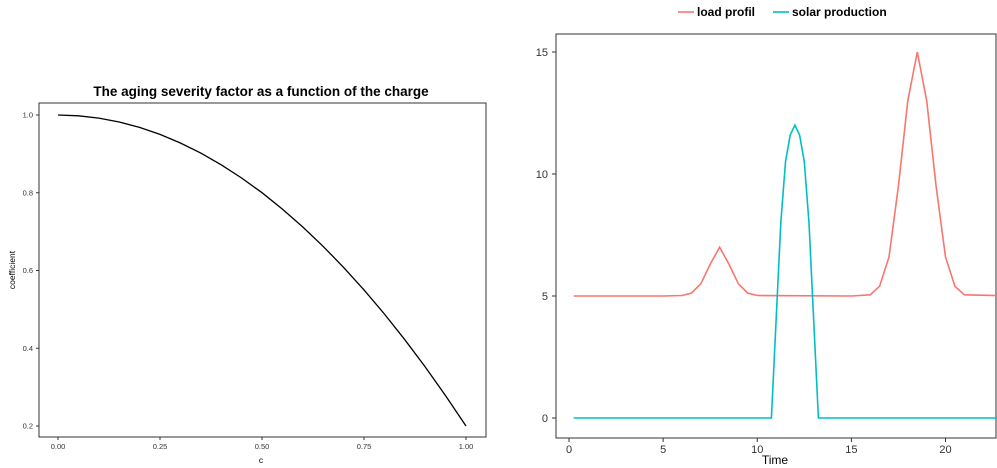 Image resolution: width=997 pixels, height=468 pixels. What do you see at coordinates (28, 270) in the screenshot?
I see `y-tick-label: 0.6` at bounding box center [28, 270].